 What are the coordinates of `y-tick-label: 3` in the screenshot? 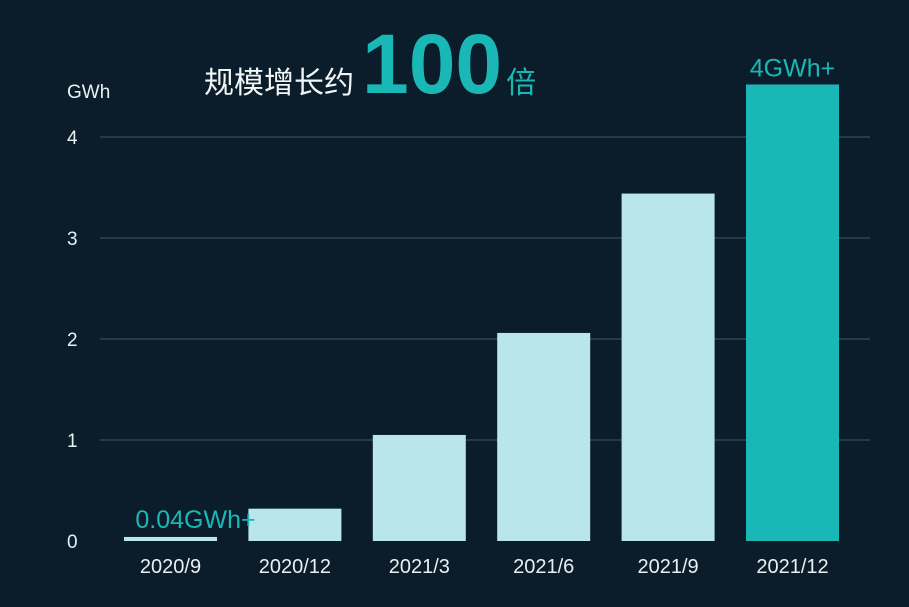 It's located at (72, 239).